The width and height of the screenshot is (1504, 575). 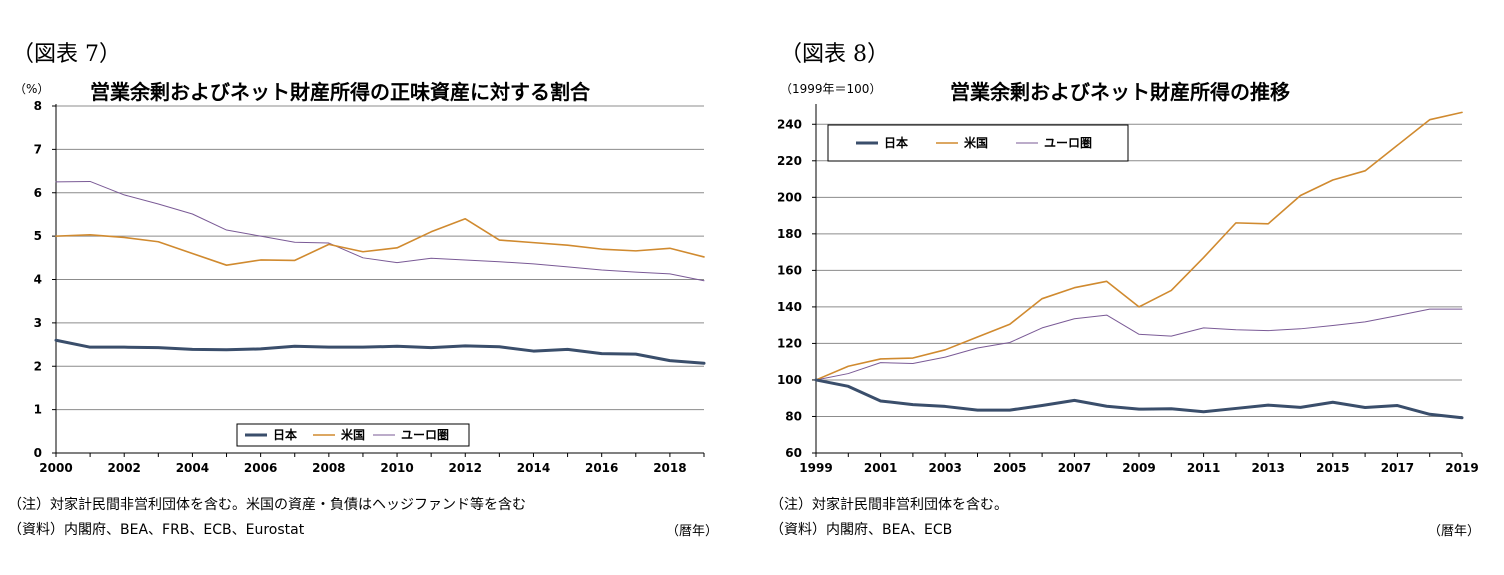 I want to click on right-x-tick-label: 1999, so click(x=815, y=468).